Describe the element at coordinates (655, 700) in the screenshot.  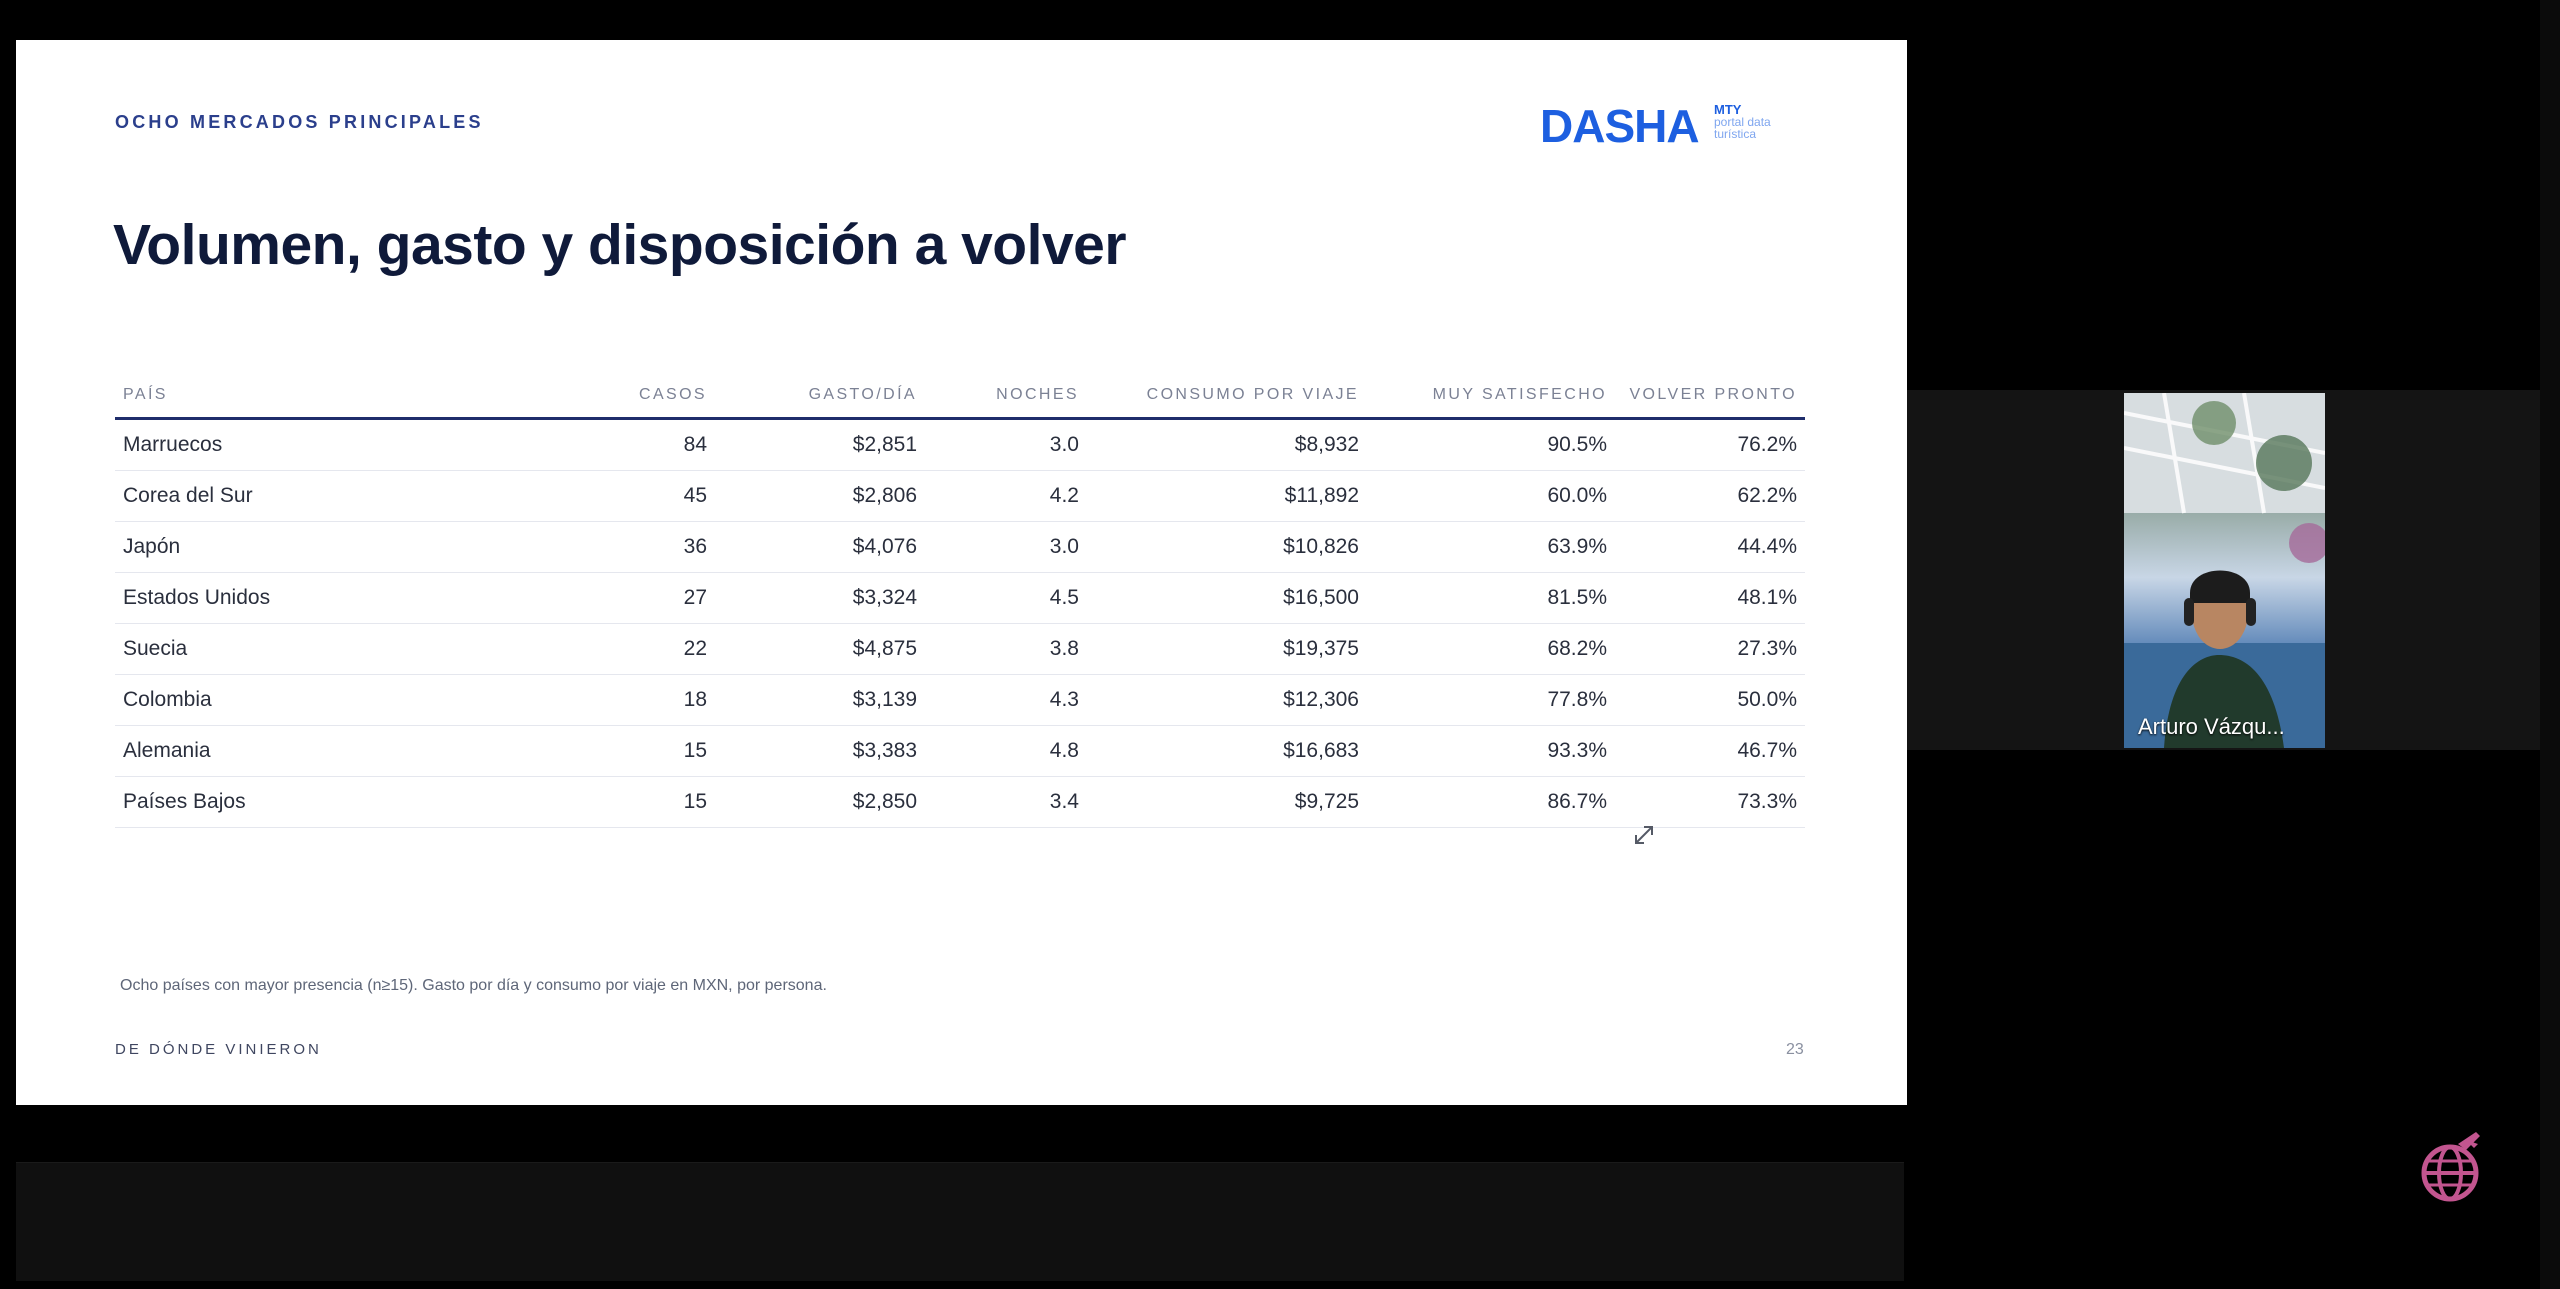
I see `value-cell: 18` at that location.